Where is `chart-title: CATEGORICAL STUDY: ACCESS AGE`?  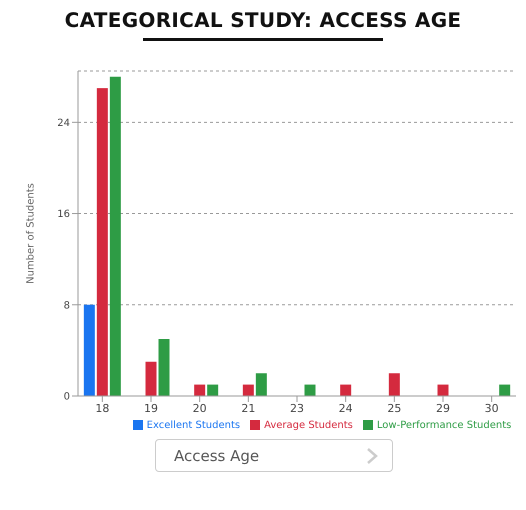
chart-title: CATEGORICAL STUDY: ACCESS AGE is located at coordinates (263, 20).